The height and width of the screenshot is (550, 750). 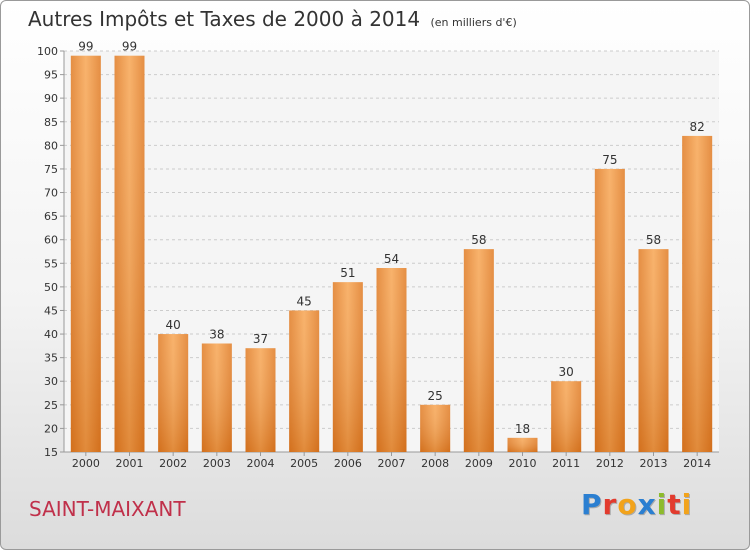 What do you see at coordinates (697, 463) in the screenshot?
I see `x-tick-label: 2014` at bounding box center [697, 463].